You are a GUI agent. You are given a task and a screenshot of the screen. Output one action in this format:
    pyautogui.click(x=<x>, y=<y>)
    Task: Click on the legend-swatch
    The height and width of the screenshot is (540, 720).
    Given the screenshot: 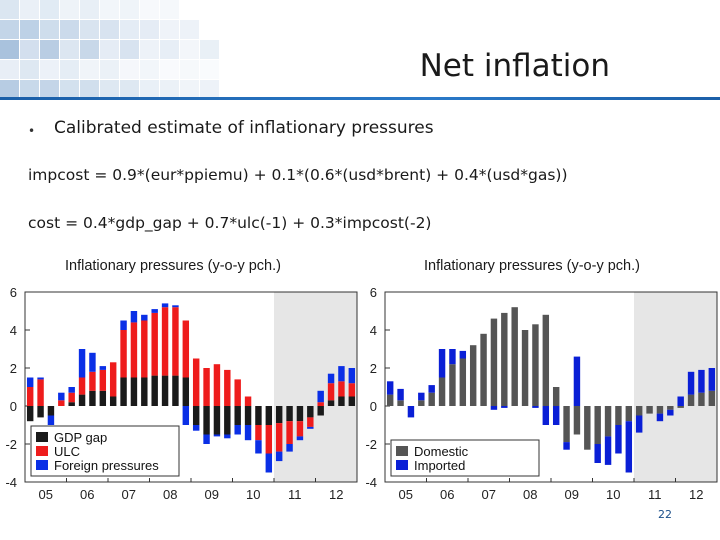 What is the action you would take?
    pyautogui.click(x=42, y=437)
    